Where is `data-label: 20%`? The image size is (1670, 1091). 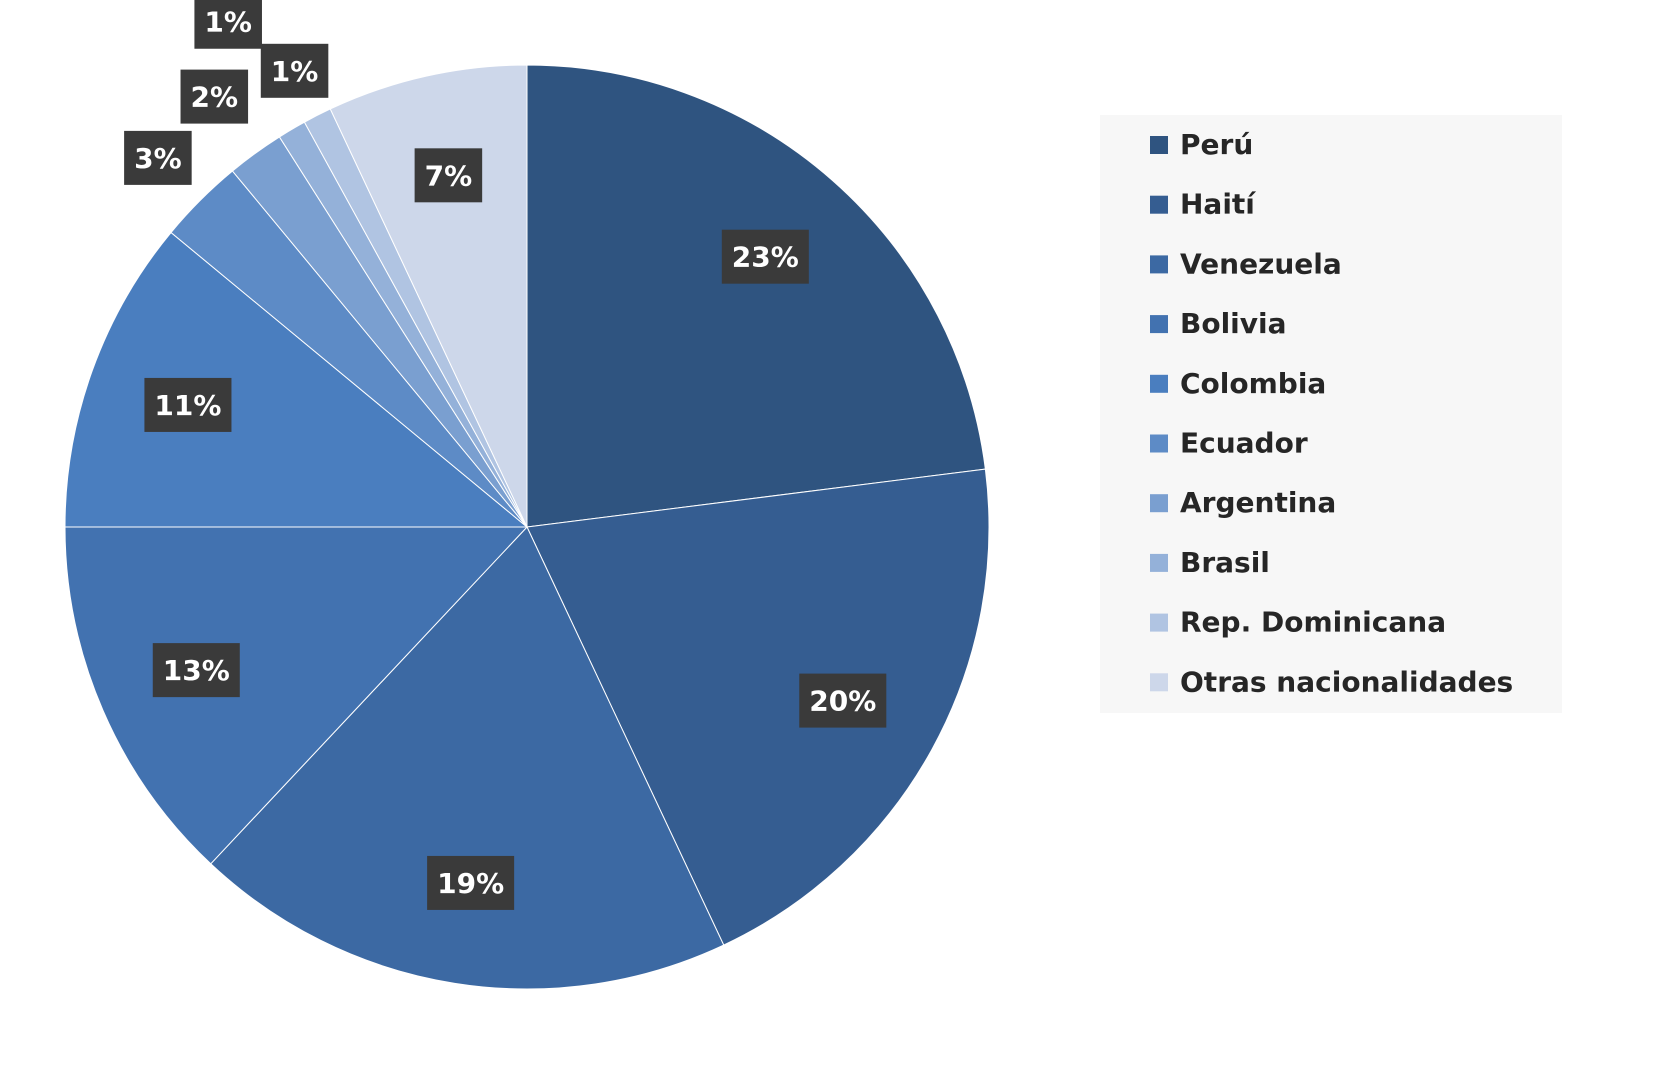
data-label: 20% is located at coordinates (843, 700).